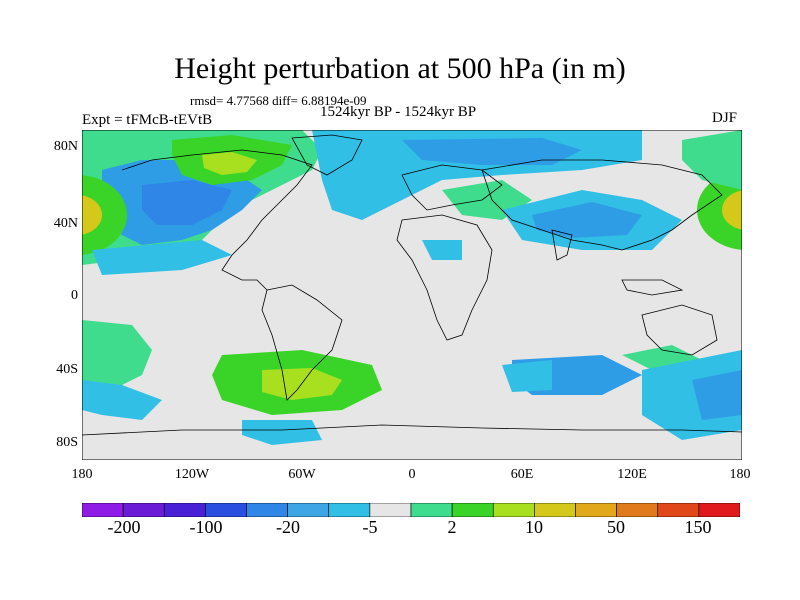 The height and width of the screenshot is (600, 800). I want to click on colorbar-label-2: 2, so click(452, 527).